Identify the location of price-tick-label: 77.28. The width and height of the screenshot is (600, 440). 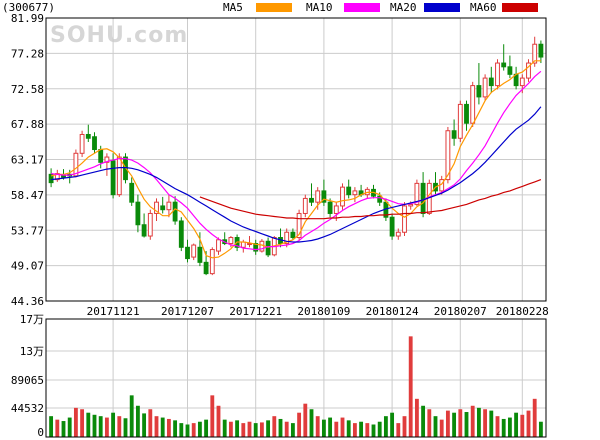
(27, 53).